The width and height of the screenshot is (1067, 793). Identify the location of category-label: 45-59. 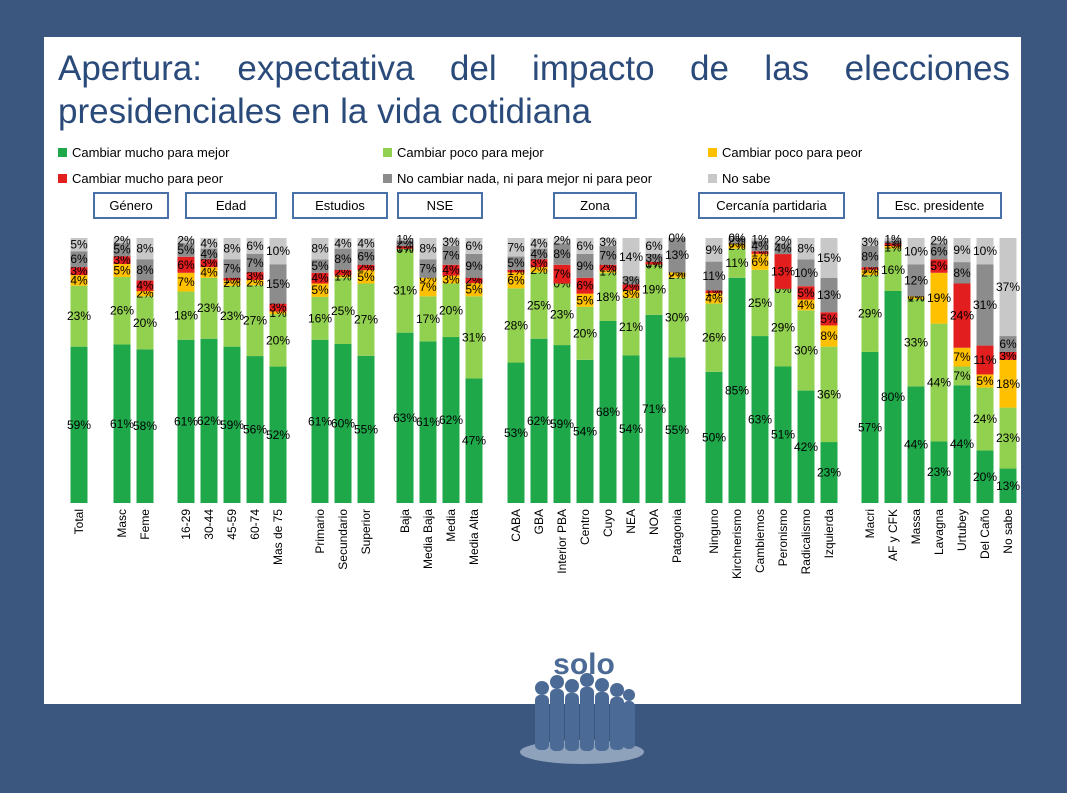
(232, 524).